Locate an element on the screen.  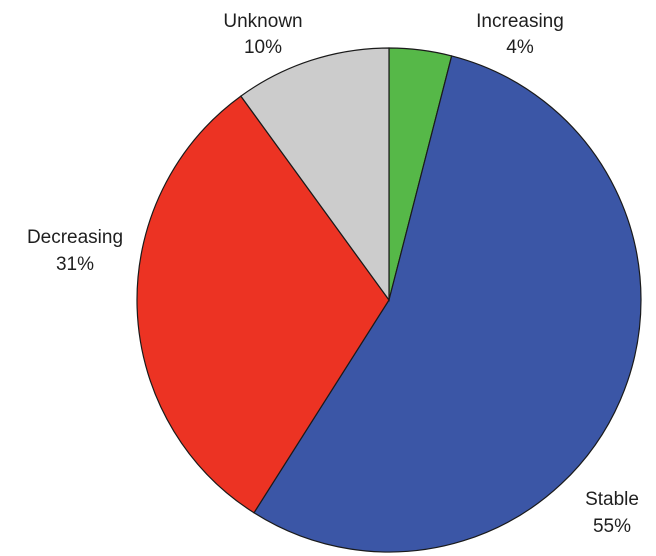
slice-label-increasing: Increasing is located at coordinates (520, 21).